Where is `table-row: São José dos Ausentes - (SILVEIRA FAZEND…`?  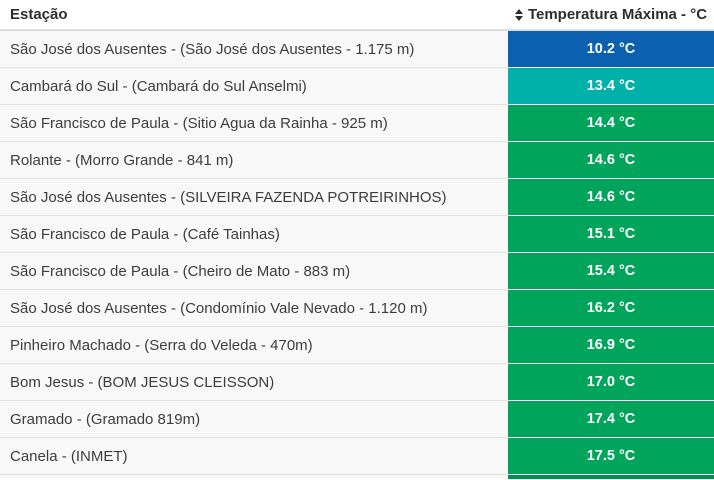
table-row: São José dos Ausentes - (SILVEIRA FAZEND… is located at coordinates (357, 197).